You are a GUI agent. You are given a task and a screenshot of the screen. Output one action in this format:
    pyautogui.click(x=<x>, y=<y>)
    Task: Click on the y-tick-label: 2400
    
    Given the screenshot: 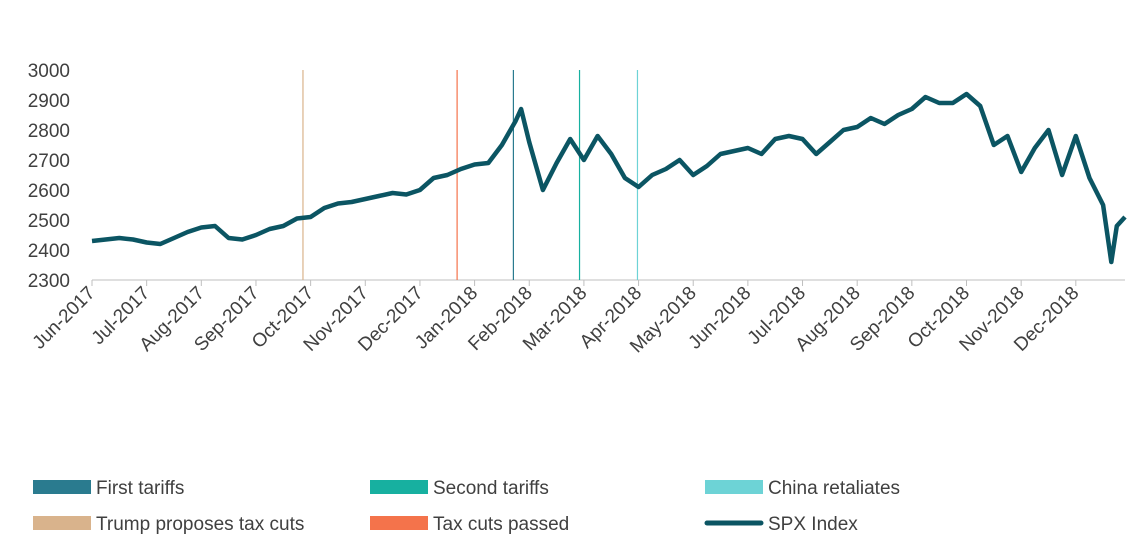 What is the action you would take?
    pyautogui.click(x=49, y=251)
    